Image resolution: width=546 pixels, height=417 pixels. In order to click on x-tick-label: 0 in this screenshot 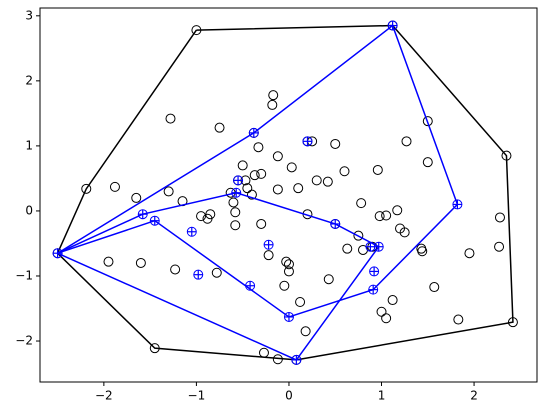, I will do `click(289, 396)`.